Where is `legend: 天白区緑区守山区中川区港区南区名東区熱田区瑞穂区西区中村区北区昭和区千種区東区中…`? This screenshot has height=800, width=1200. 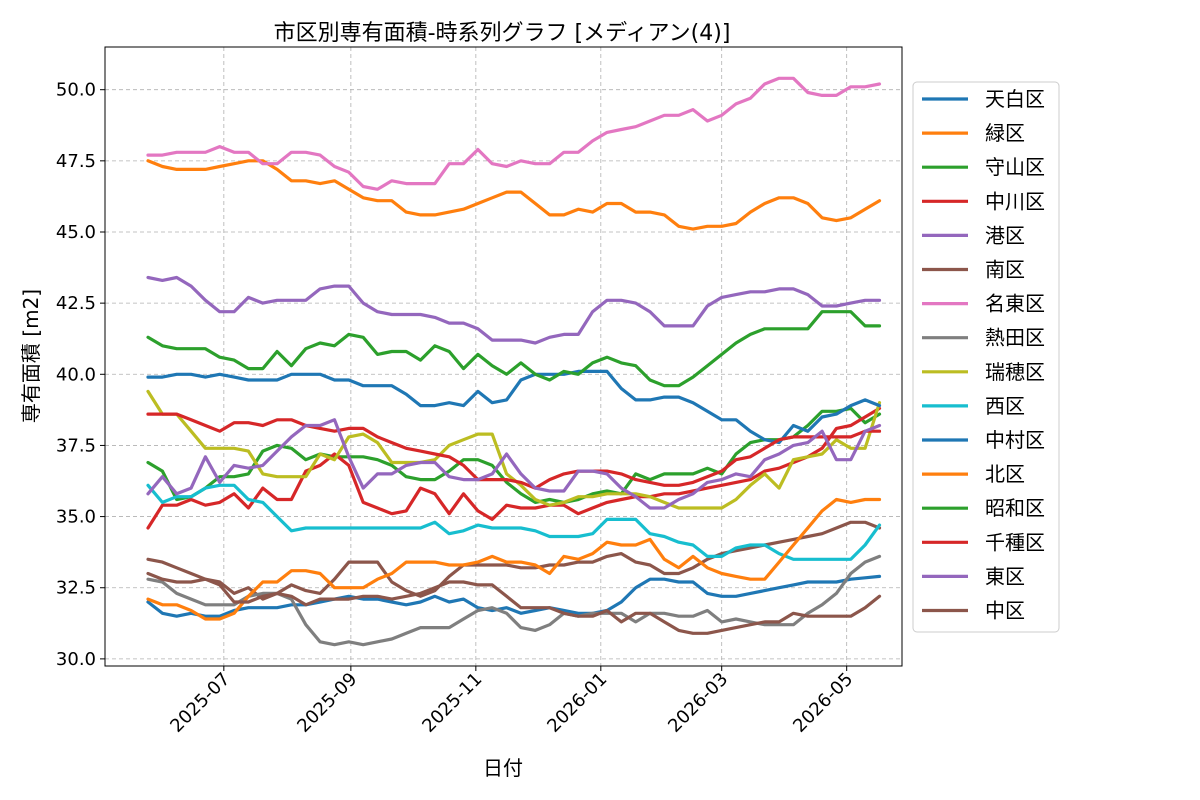
legend: 天白区緑区守山区中川区港区南区名東区熱田区瑞穂区西区中村区北区昭和区千種区東区中… is located at coordinates (986, 357).